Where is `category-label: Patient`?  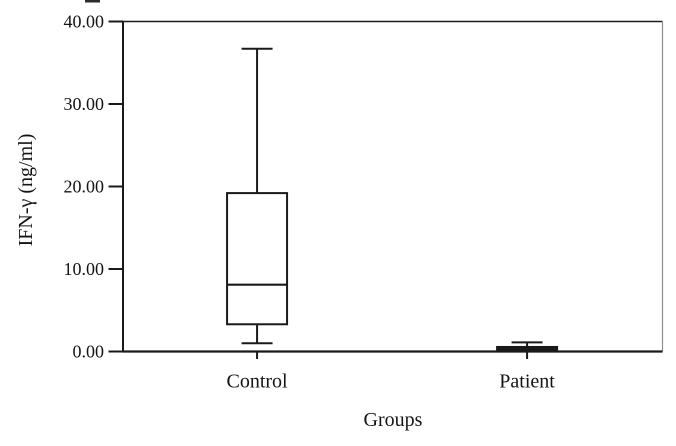 category-label: Patient is located at coordinates (527, 382).